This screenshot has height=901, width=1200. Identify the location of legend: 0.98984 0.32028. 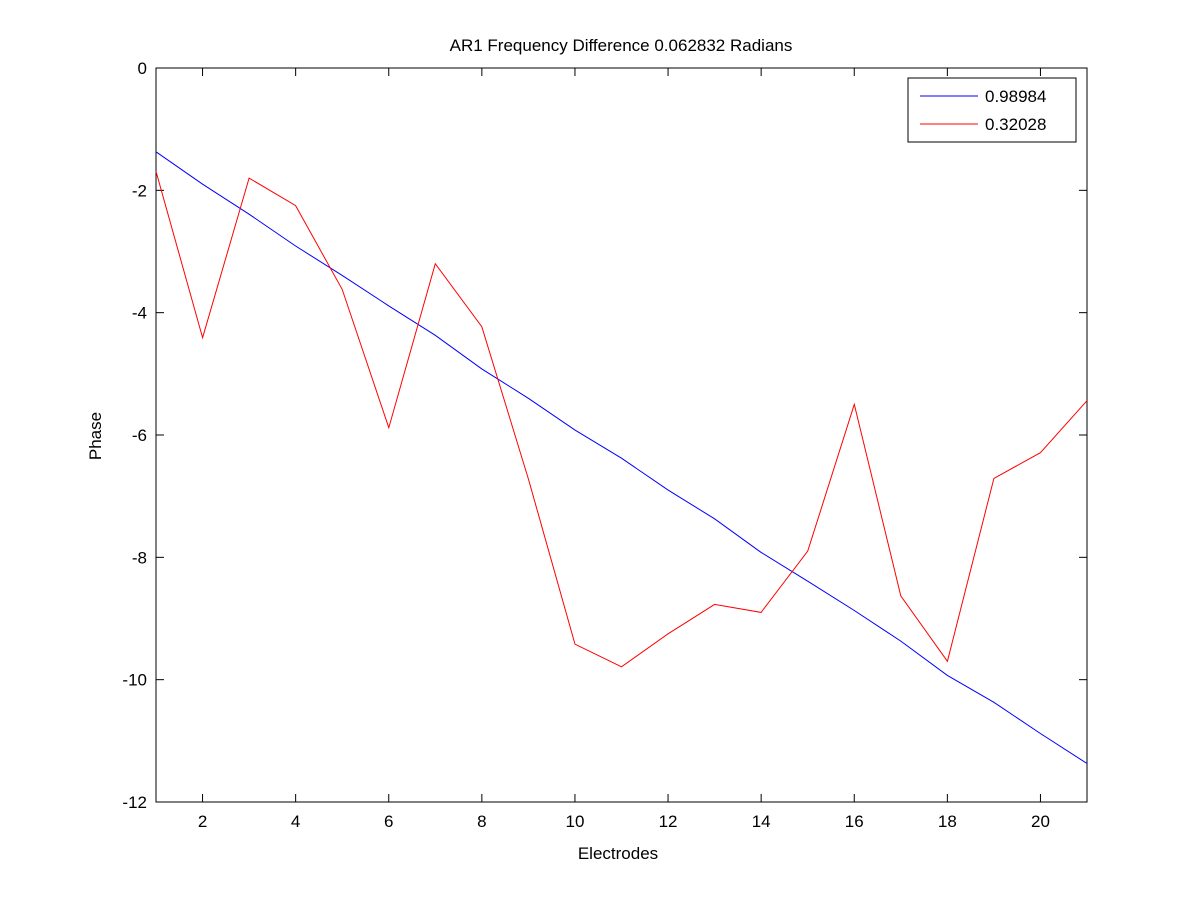
(992, 110).